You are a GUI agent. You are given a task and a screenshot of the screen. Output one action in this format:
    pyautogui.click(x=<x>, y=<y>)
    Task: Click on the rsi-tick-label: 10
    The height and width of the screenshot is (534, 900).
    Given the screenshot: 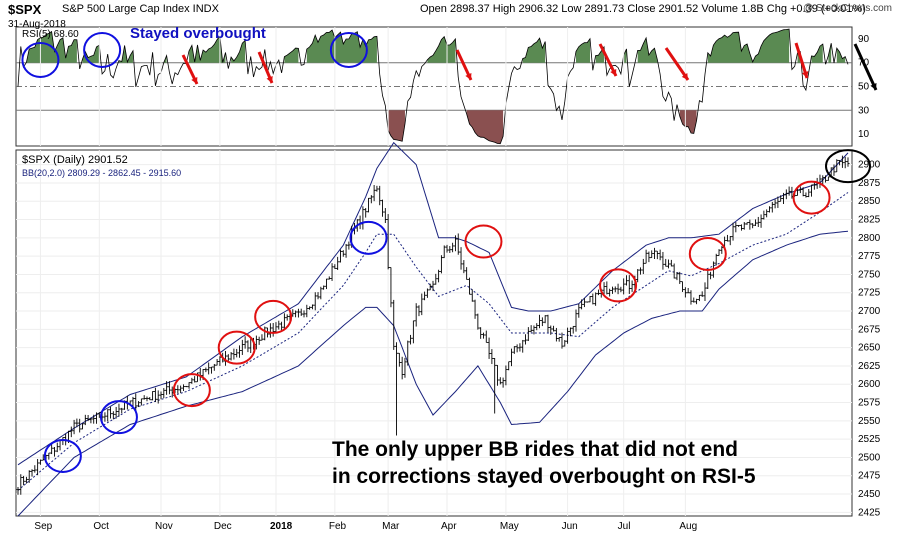 What is the action you would take?
    pyautogui.click(x=864, y=134)
    